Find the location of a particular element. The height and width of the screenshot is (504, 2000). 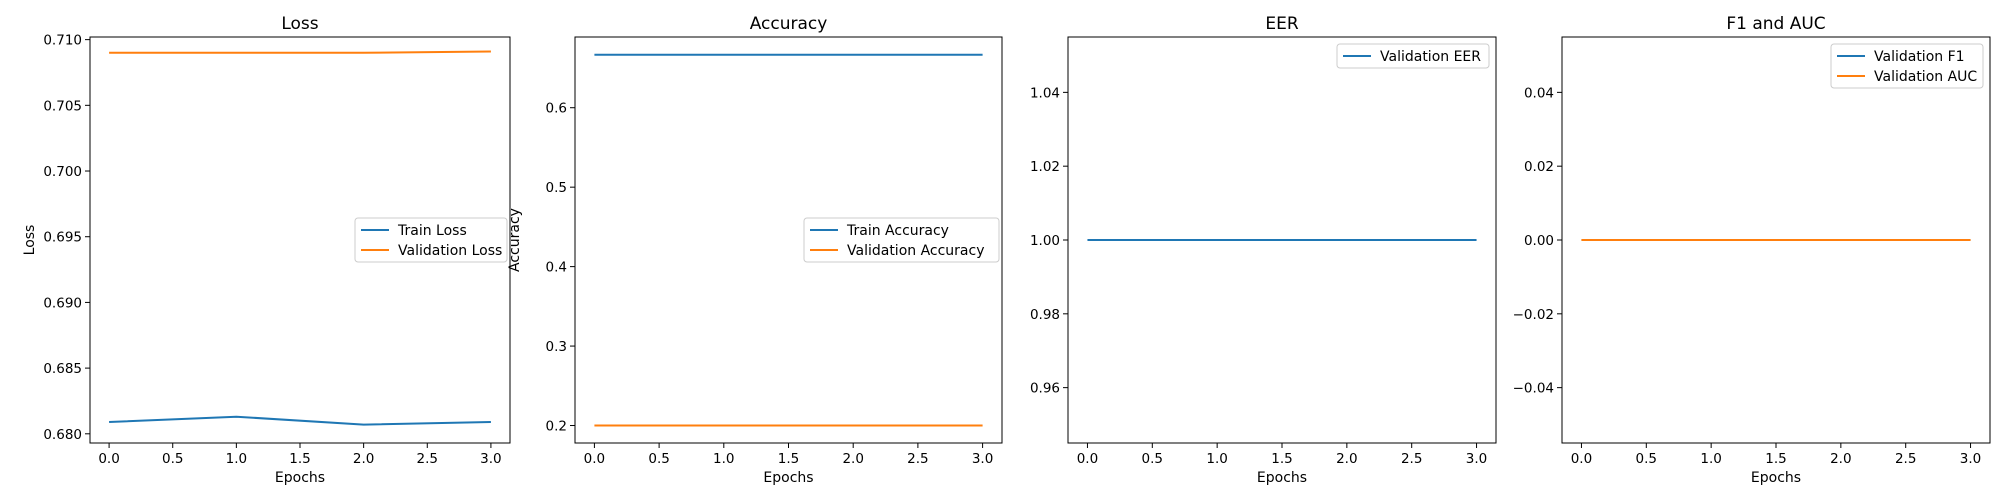

legend: Train Accuracy Validation Accuracy is located at coordinates (901, 240).